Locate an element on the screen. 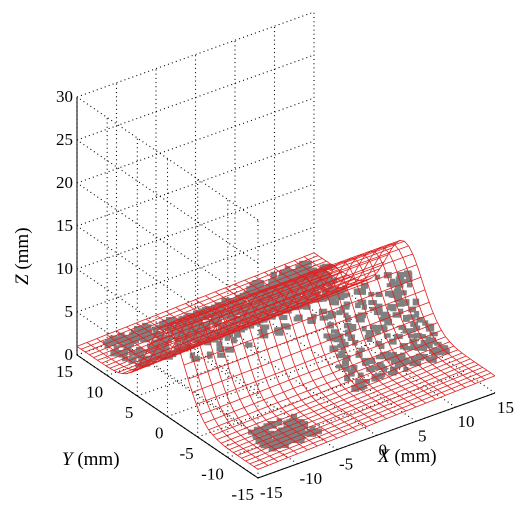  floor-grid-line is located at coordinates (365, 345).